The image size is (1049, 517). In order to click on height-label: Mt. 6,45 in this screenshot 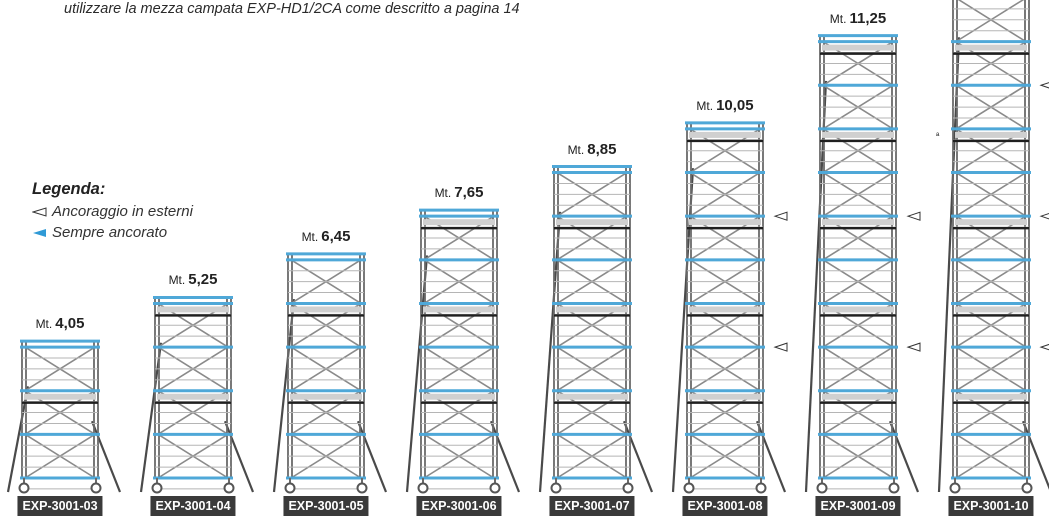, I will do `click(326, 236)`.